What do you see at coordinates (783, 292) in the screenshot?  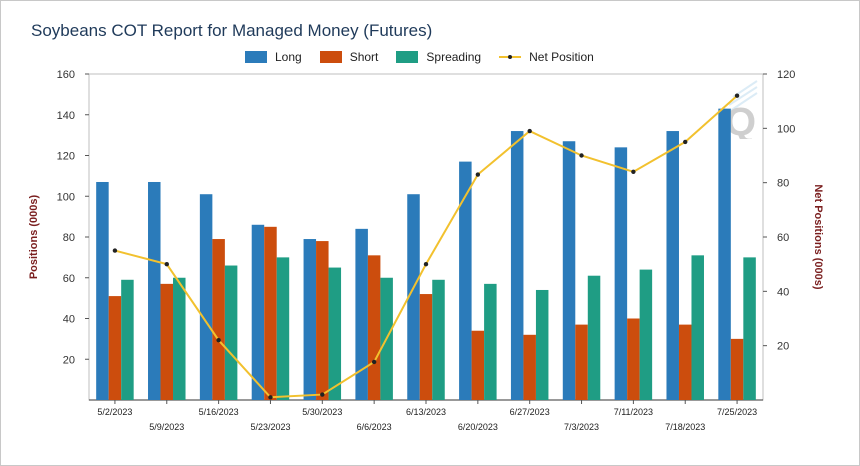 I see `y2-tick-label: 40` at bounding box center [783, 292].